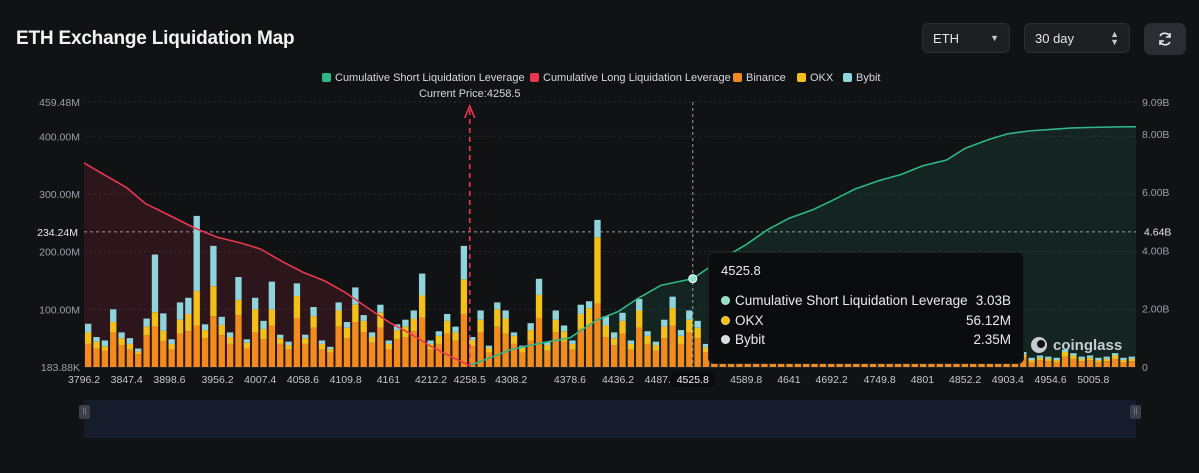  What do you see at coordinates (430, 78) in the screenshot?
I see `legend-label: Cumulative Short Liquidation Leverage` at bounding box center [430, 78].